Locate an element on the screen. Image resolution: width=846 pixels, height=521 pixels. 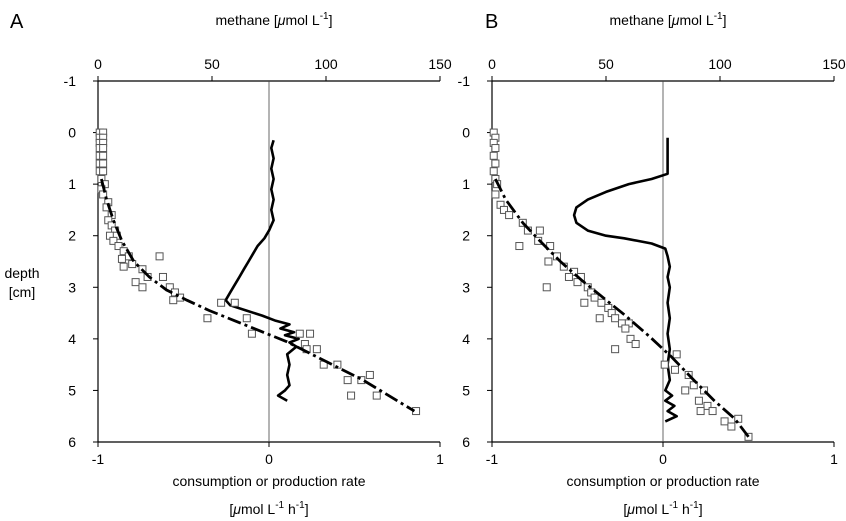
depth-axis-title: depth is located at coordinates (21, 273).